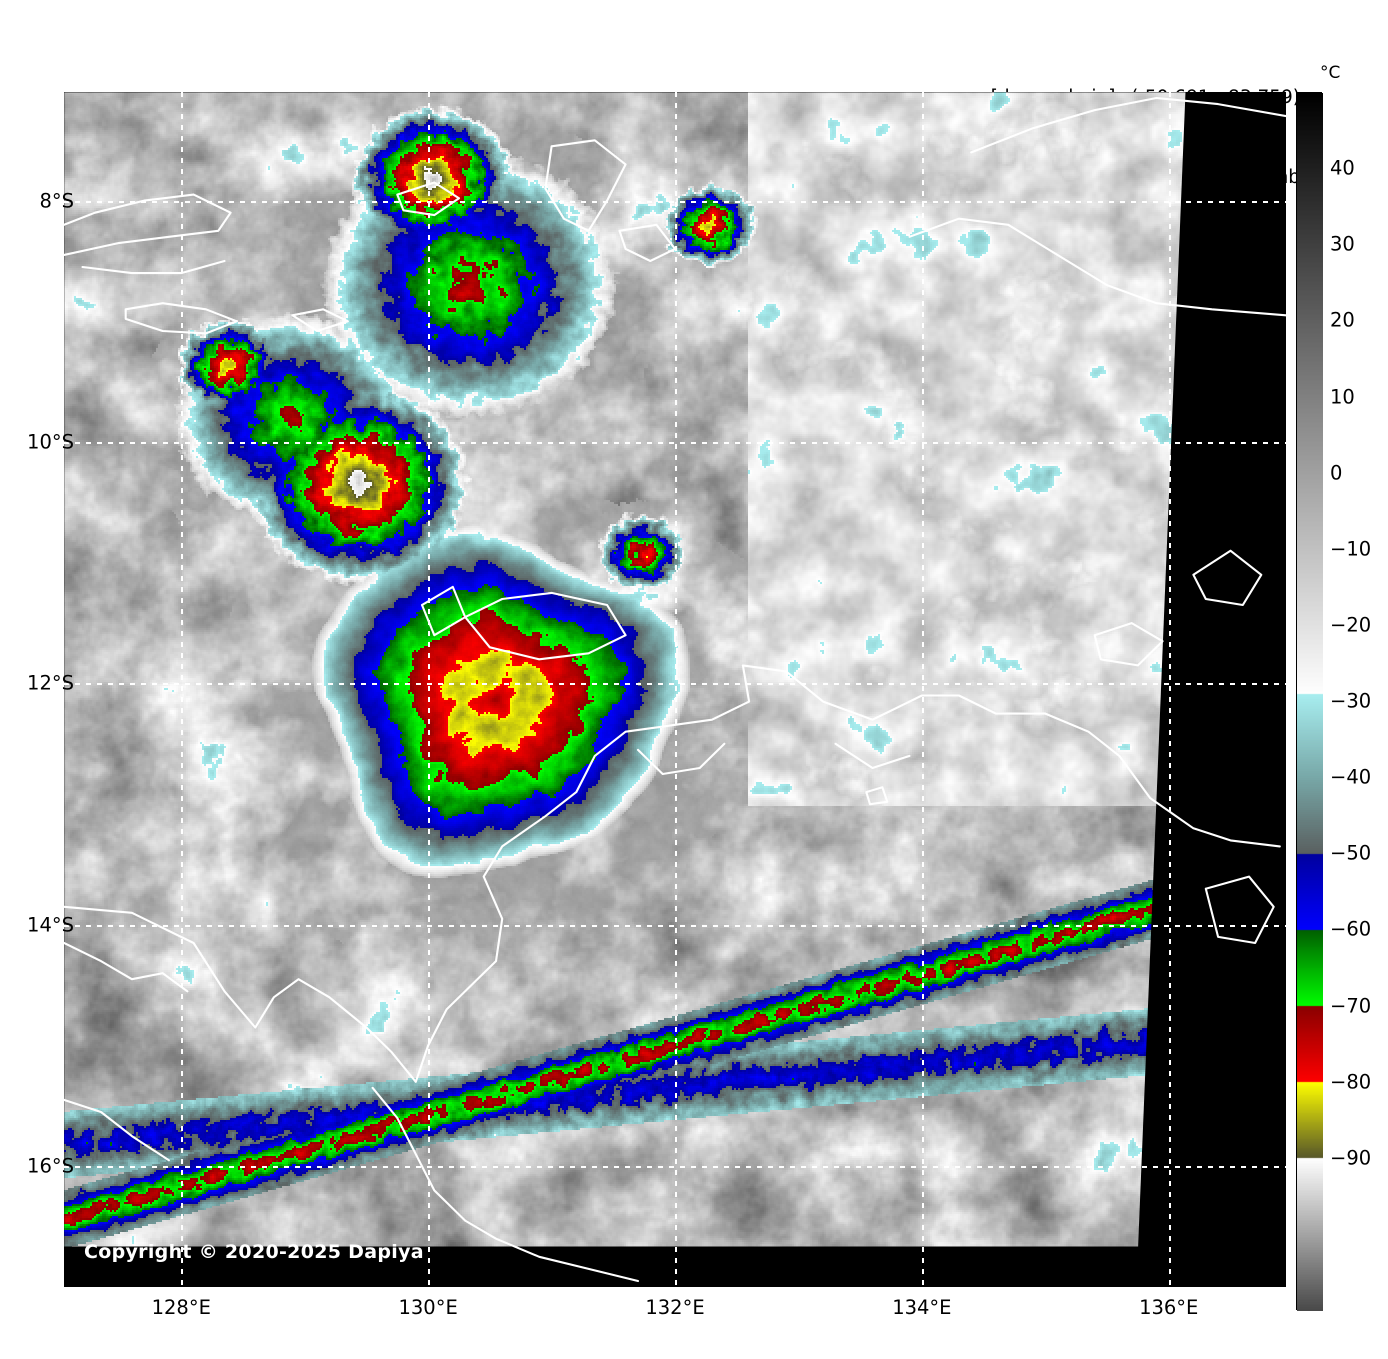 This screenshot has height=1359, width=1388. What do you see at coordinates (50, 1166) in the screenshot?
I see `lat-tick-label: 16°S` at bounding box center [50, 1166].